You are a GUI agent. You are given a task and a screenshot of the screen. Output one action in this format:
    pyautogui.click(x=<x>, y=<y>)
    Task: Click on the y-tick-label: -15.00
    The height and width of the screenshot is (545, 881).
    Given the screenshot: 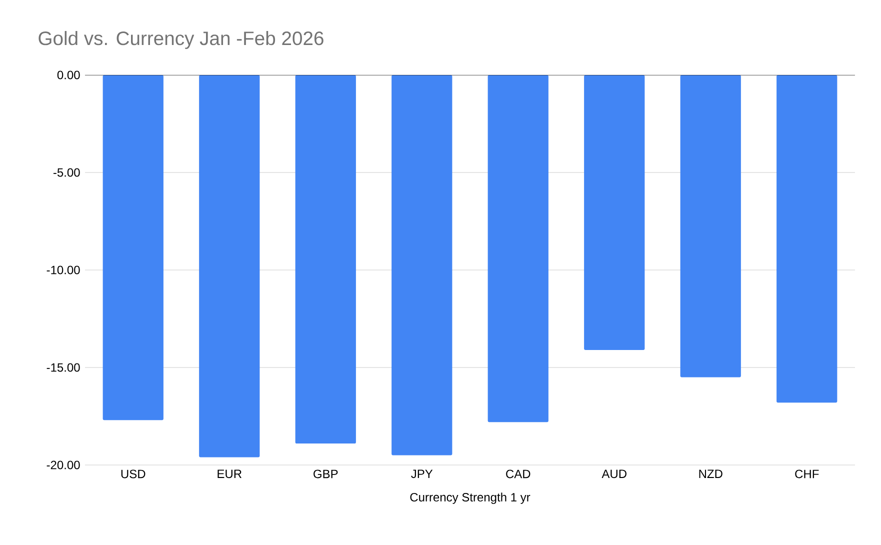 What is the action you would take?
    pyautogui.click(x=63, y=367)
    